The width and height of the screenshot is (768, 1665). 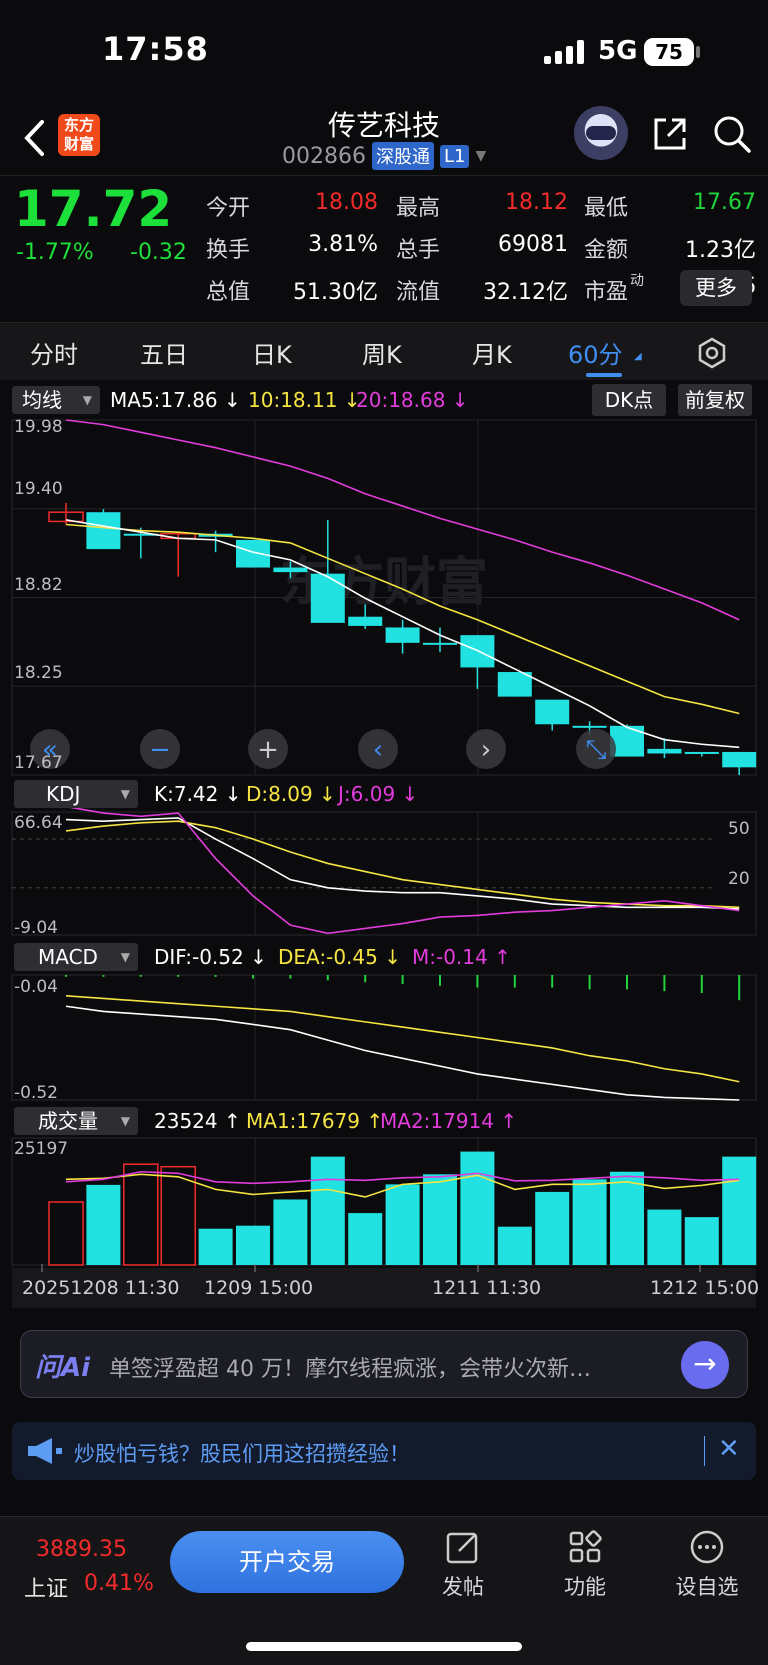 What do you see at coordinates (629, 400) in the screenshot?
I see `dk-point-button: DK点` at bounding box center [629, 400].